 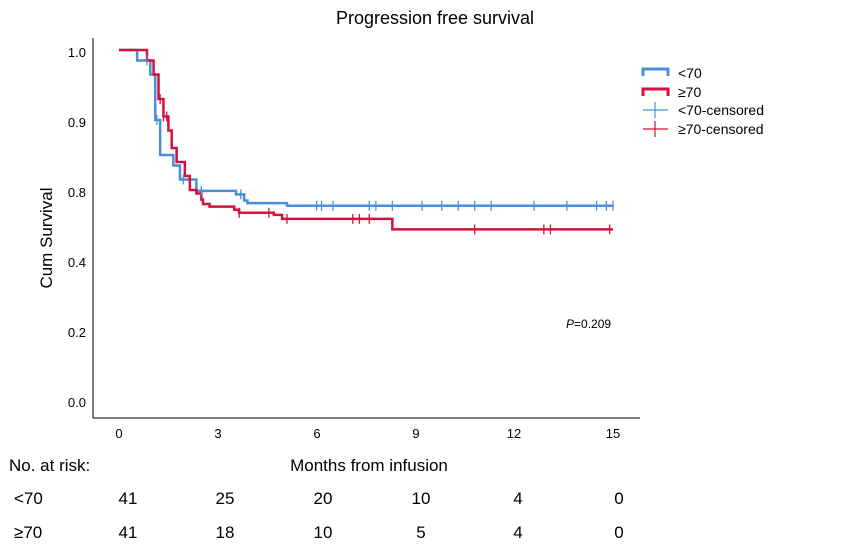 What do you see at coordinates (420, 532) in the screenshot?
I see `risk-count: 5` at bounding box center [420, 532].